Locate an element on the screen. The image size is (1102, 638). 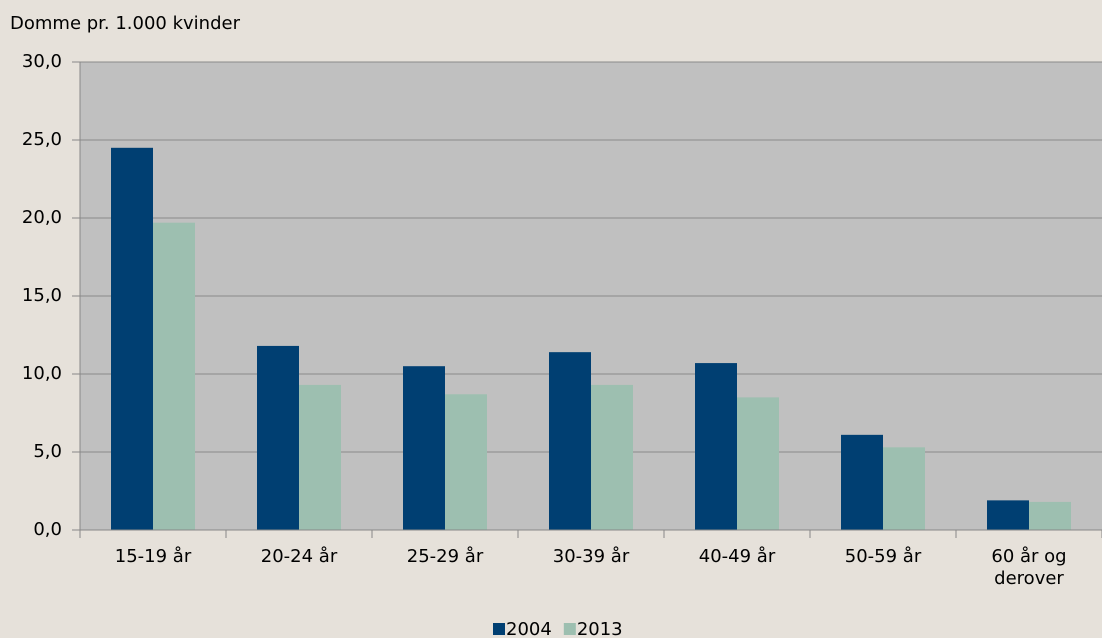
x-tick-label: 15-19 år is located at coordinates (153, 556).